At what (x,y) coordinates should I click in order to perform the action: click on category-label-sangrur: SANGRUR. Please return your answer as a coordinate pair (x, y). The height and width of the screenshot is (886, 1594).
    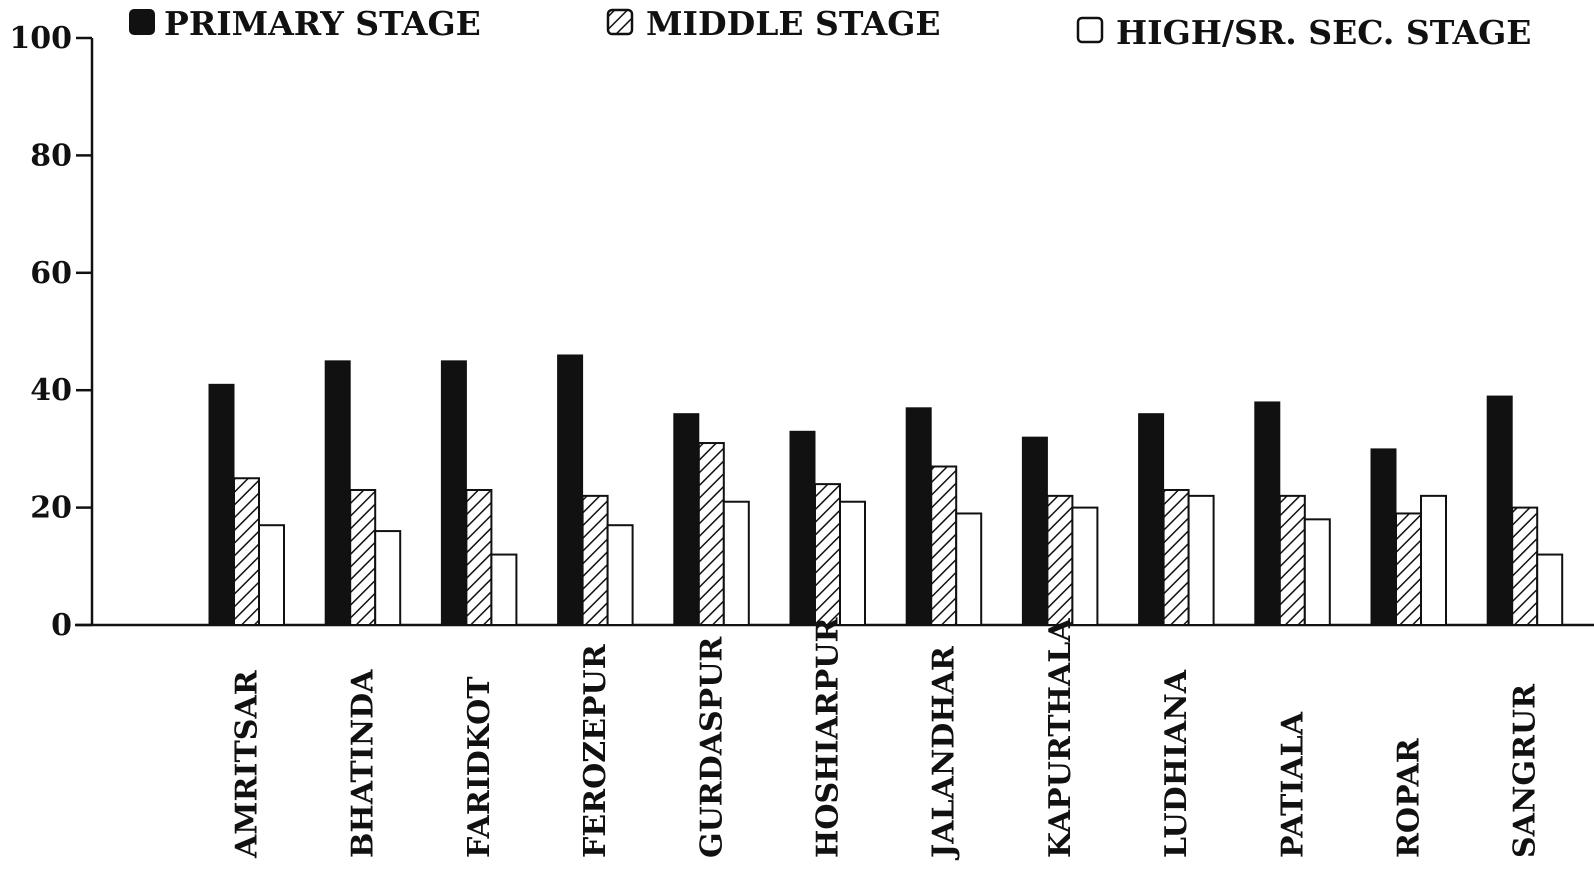
    Looking at the image, I should click on (1525, 770).